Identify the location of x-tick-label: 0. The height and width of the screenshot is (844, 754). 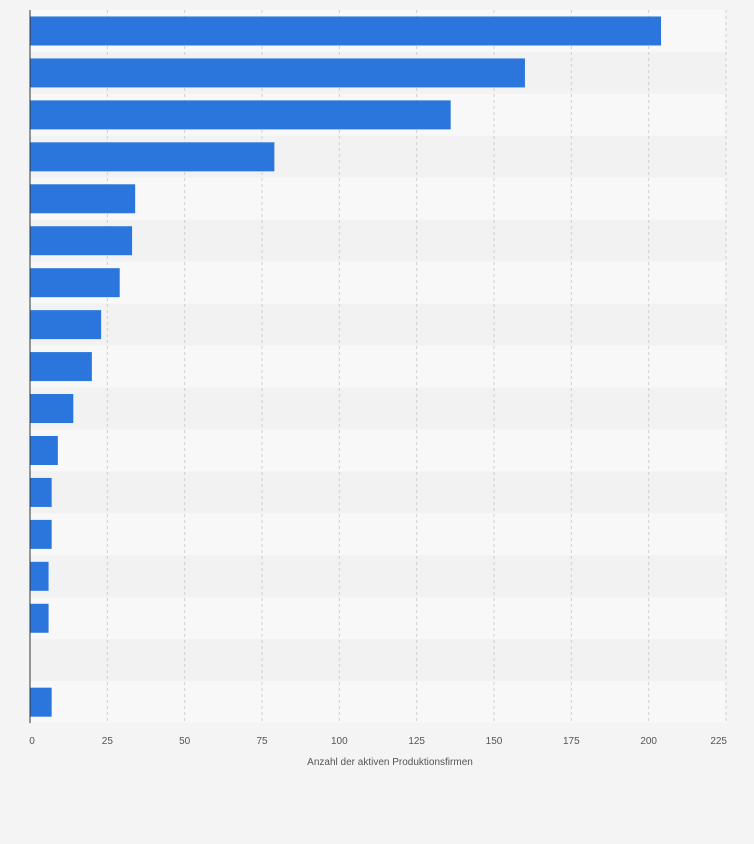
(32, 741).